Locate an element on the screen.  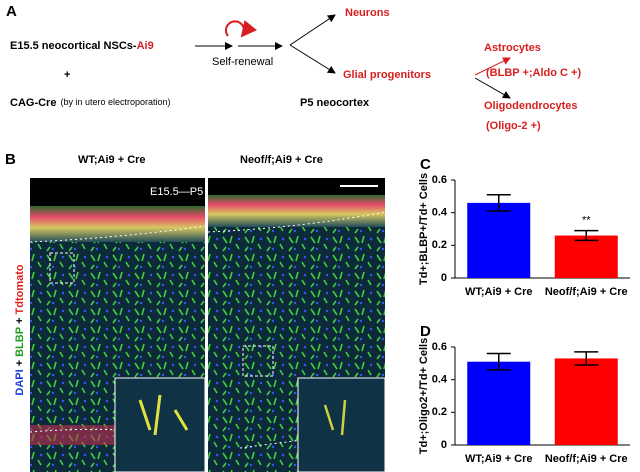
stain: DAPI is located at coordinates (20, 382).